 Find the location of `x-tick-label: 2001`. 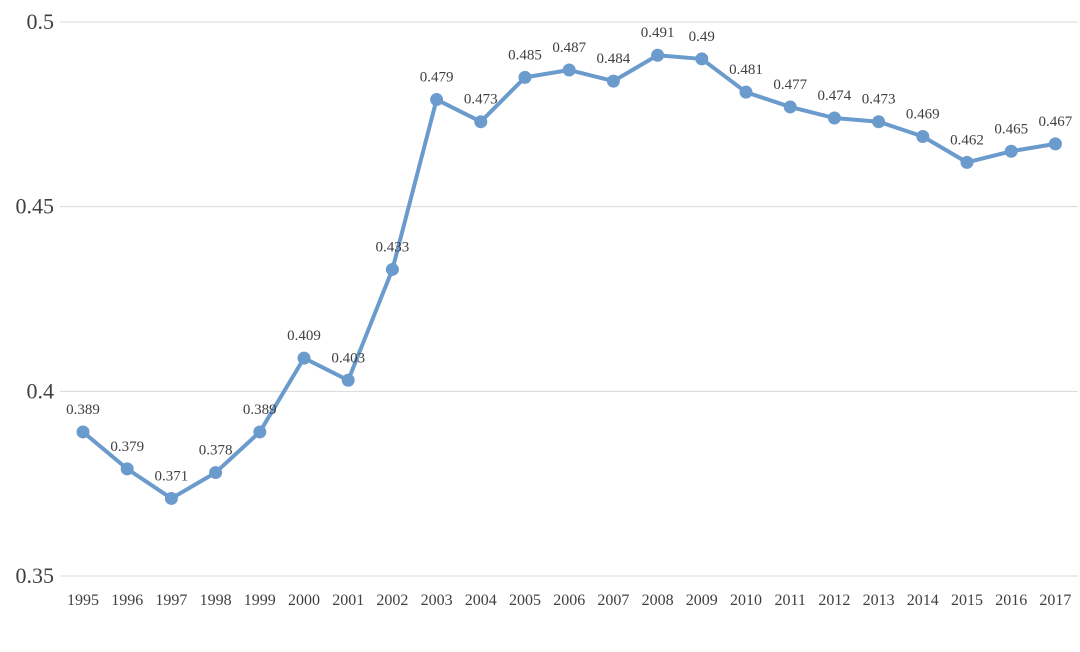

x-tick-label: 2001 is located at coordinates (348, 600).